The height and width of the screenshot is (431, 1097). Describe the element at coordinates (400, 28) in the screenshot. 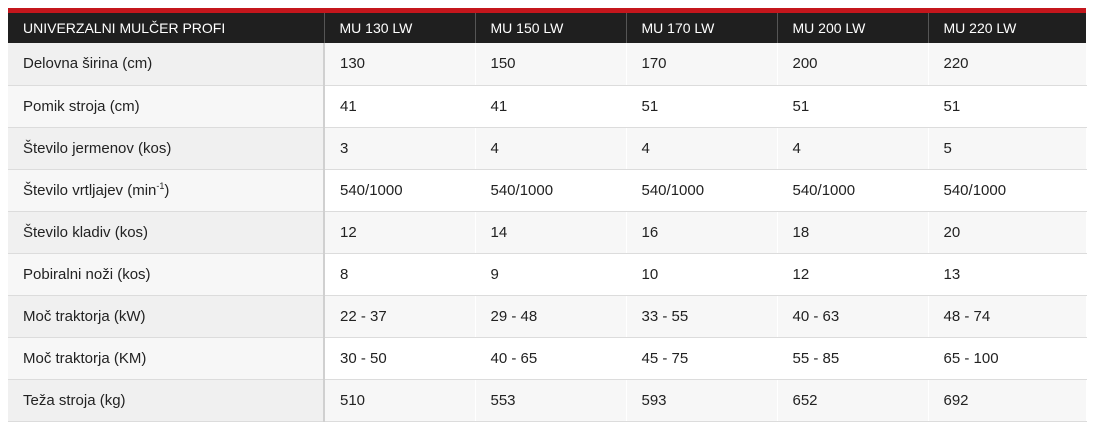

I see `header-cell: MU 130 LW` at that location.